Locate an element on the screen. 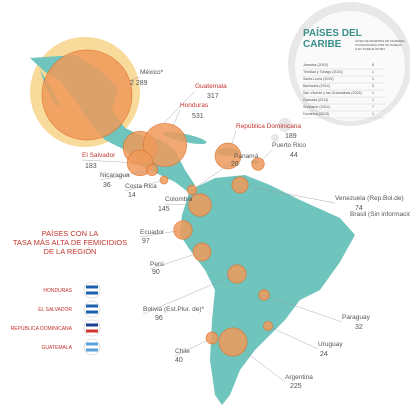 The width and height of the screenshot is (410, 412). country-value: 74 is located at coordinates (359, 208).